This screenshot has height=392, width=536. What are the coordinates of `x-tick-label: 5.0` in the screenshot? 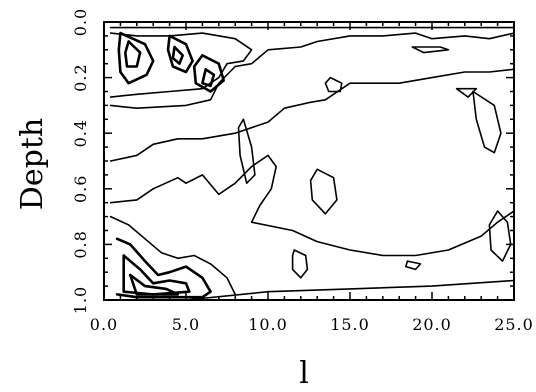 It's located at (186, 324).